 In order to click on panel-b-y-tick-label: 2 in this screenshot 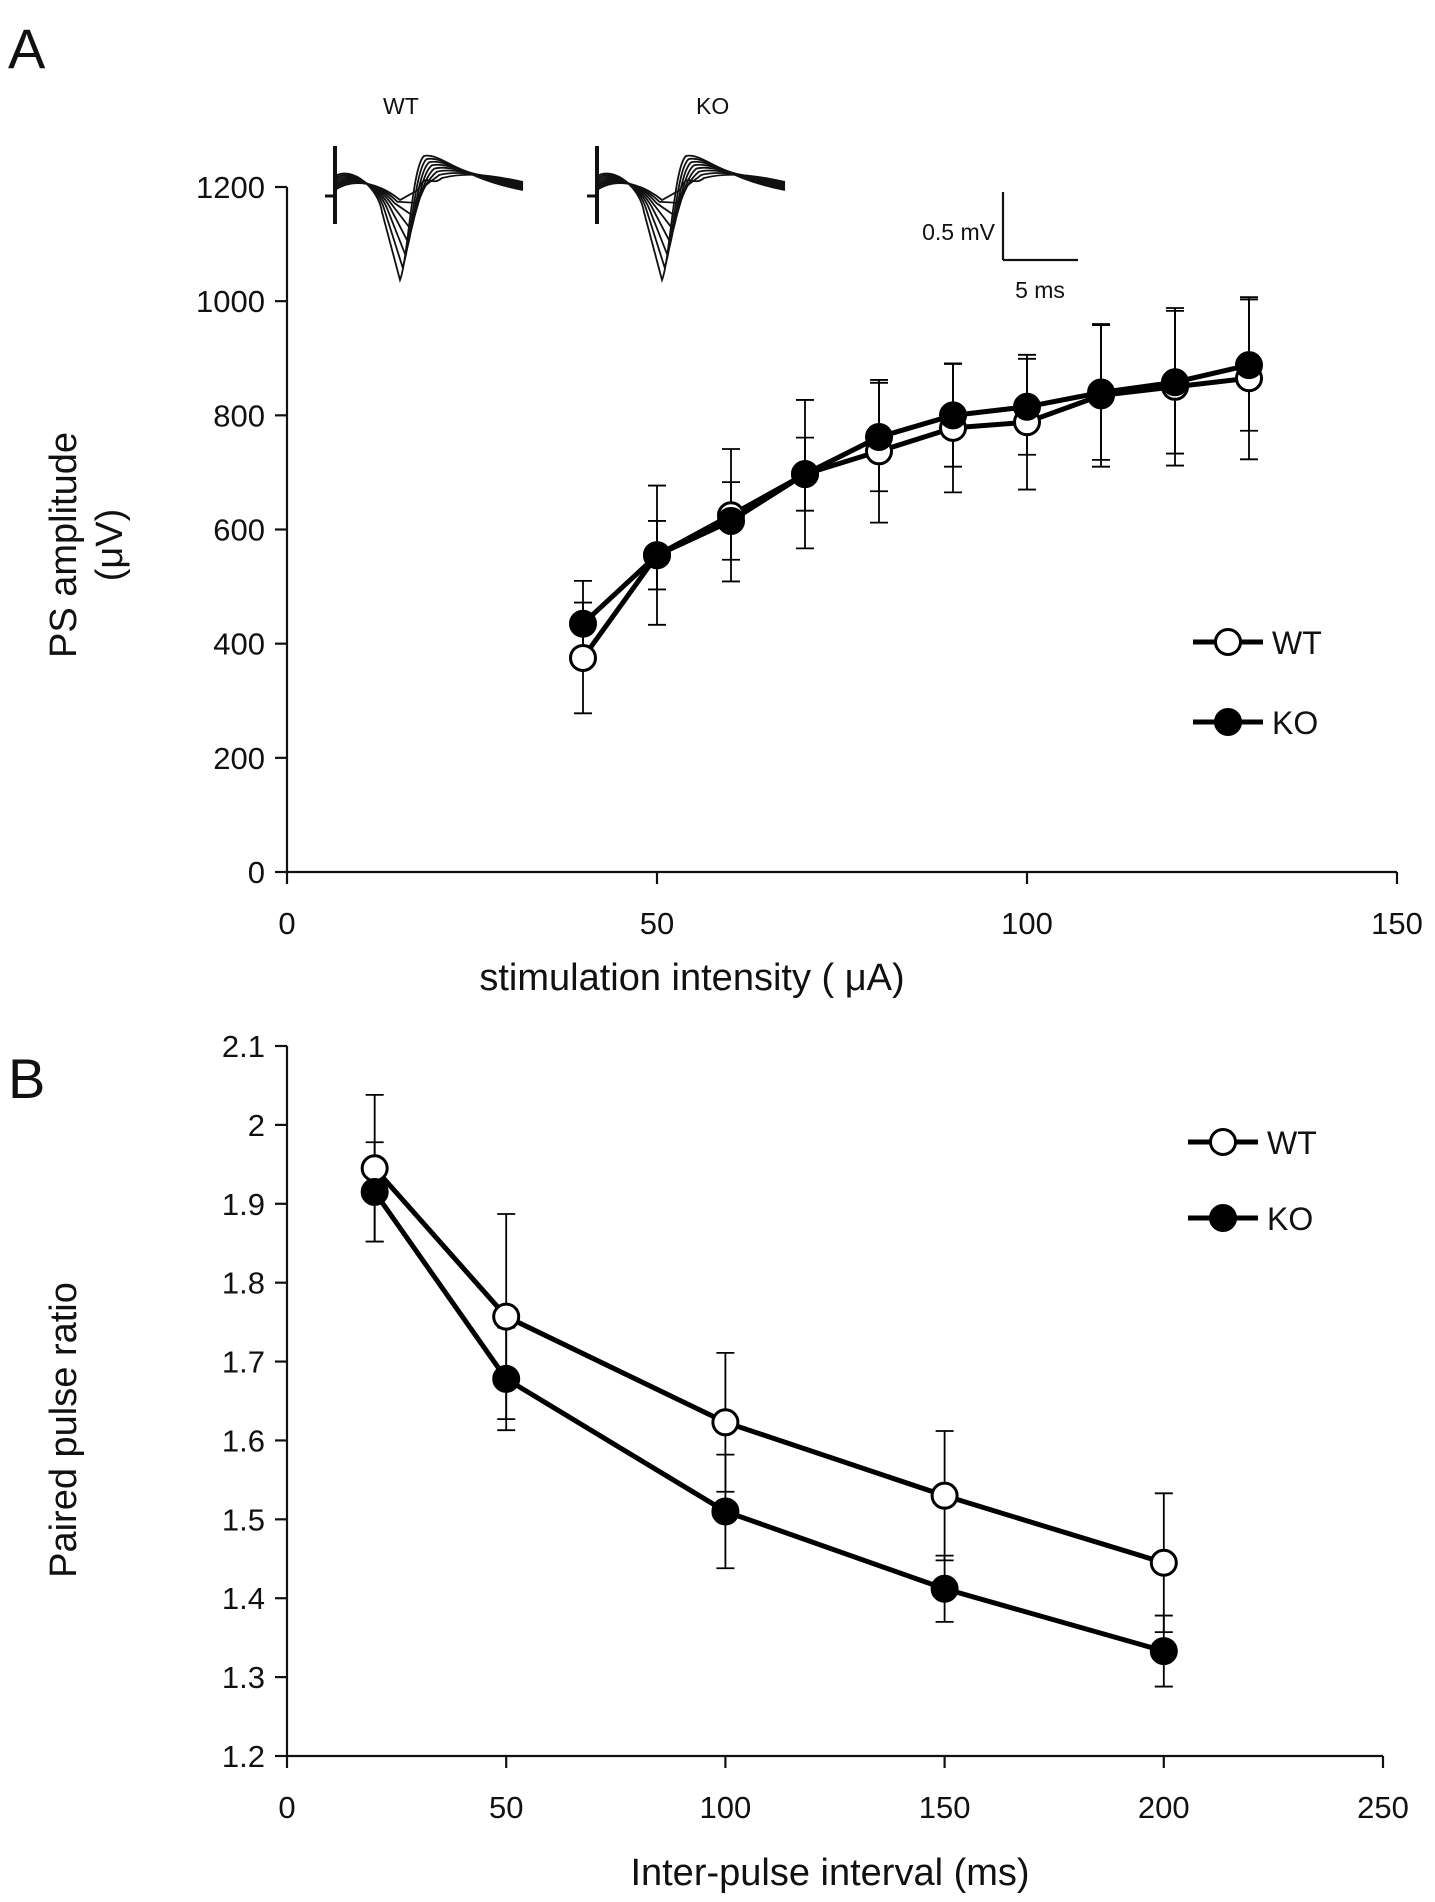, I will do `click(256, 1125)`.